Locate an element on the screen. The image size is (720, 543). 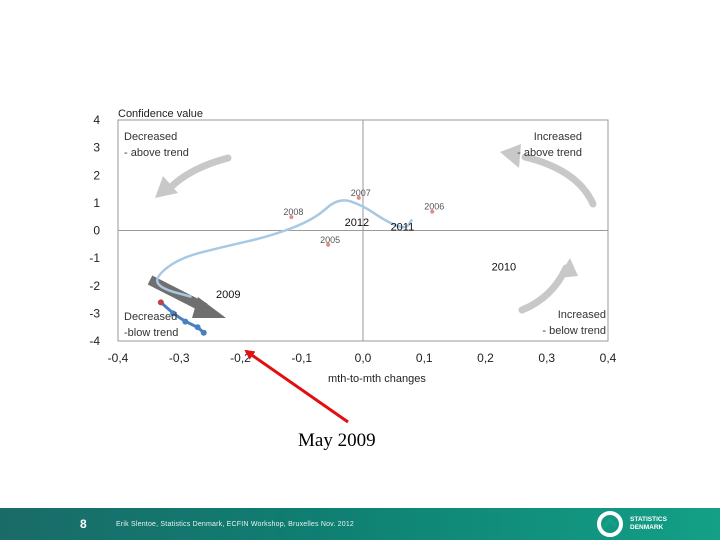
x-tick-label: -0,1 is located at coordinates (301, 358).